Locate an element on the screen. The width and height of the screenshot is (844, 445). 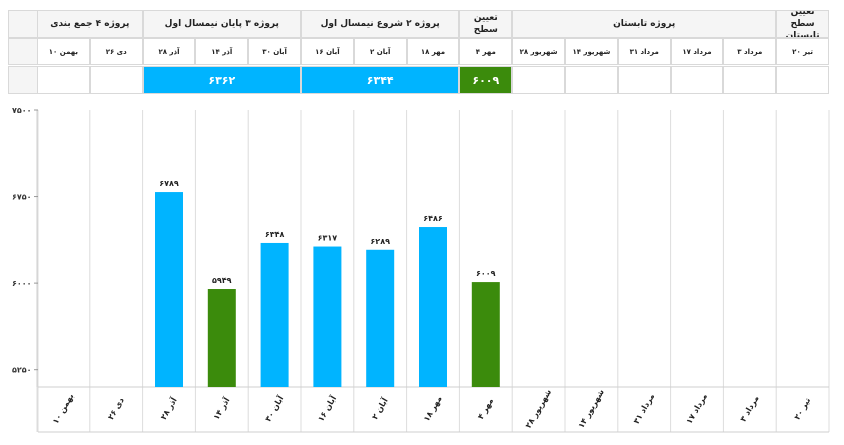
phase-header-text: پروژه ۲ شروع نیمسال اول is located at coordinates (380, 24).